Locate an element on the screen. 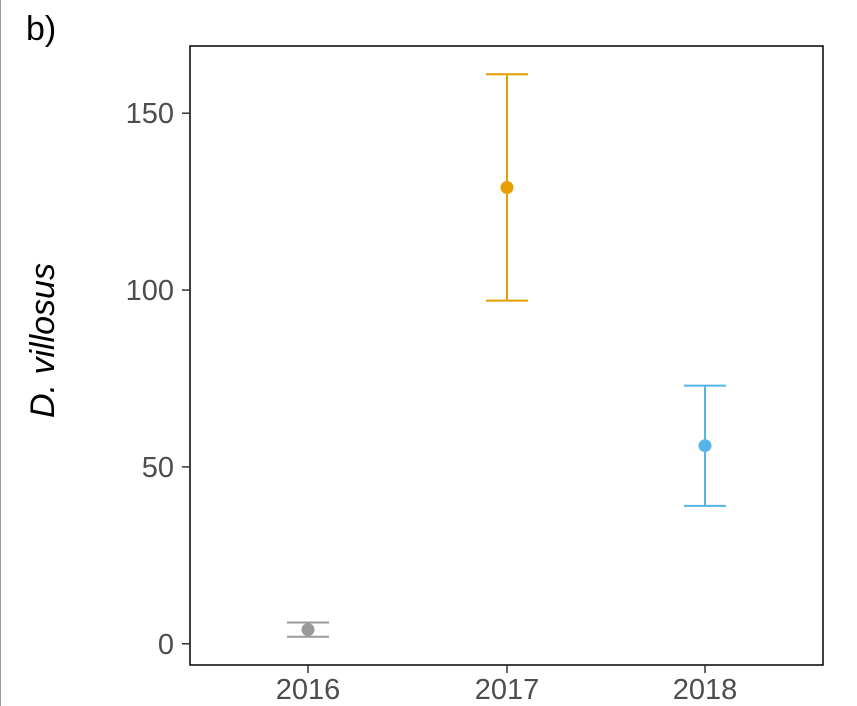  point-2016 is located at coordinates (308, 630).